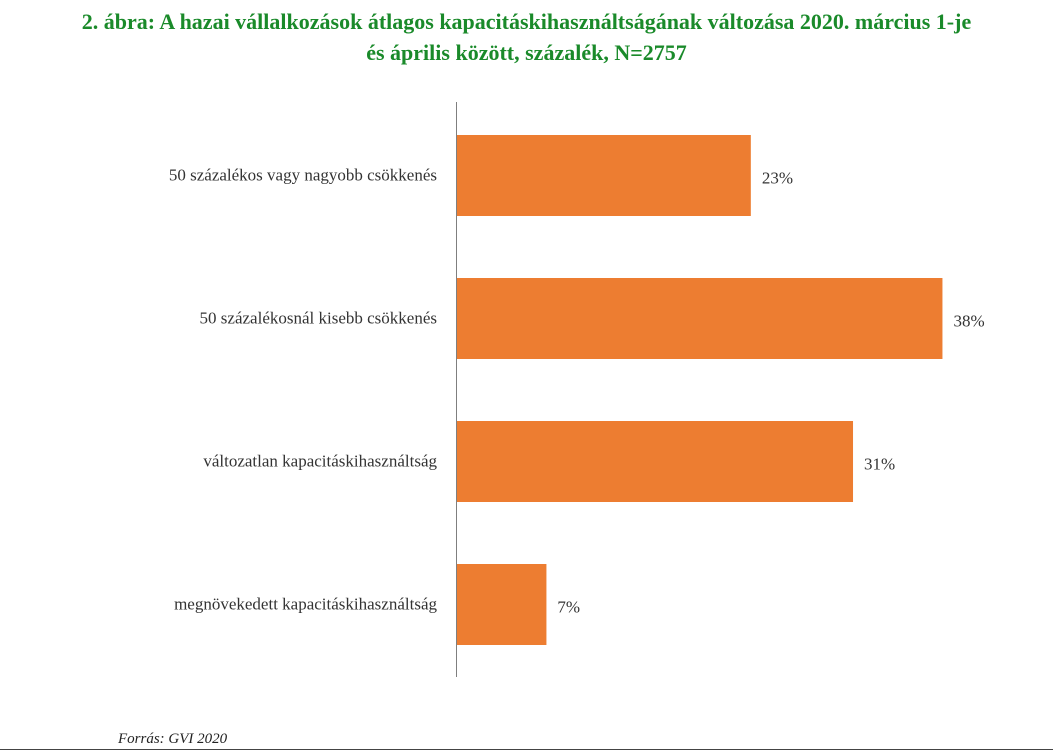 This screenshot has height=752, width=1053. I want to click on category-label-4: megnövekedett kapacitáskihasználtság, so click(305, 604).